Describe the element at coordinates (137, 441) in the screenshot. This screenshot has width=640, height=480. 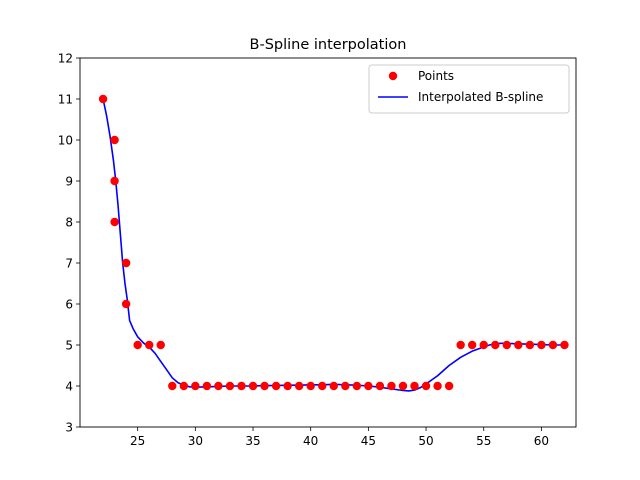
I see `x-tick-label: 25` at that location.